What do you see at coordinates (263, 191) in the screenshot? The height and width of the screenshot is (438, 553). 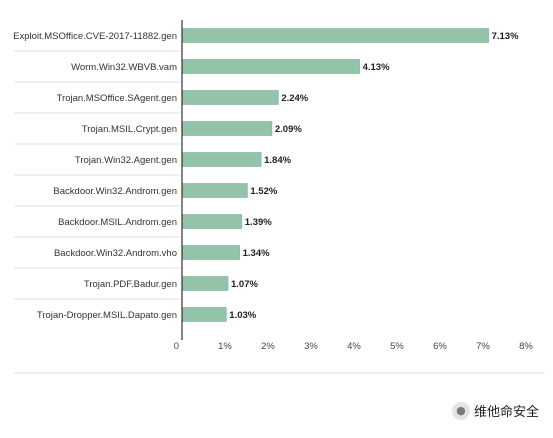 I see `data-label: 1.52%` at bounding box center [263, 191].